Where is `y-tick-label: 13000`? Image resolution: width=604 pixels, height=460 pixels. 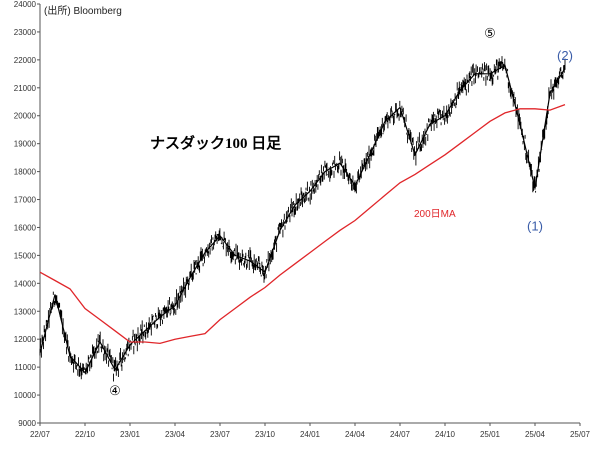 y-tick-label: 13000 is located at coordinates (25, 311).